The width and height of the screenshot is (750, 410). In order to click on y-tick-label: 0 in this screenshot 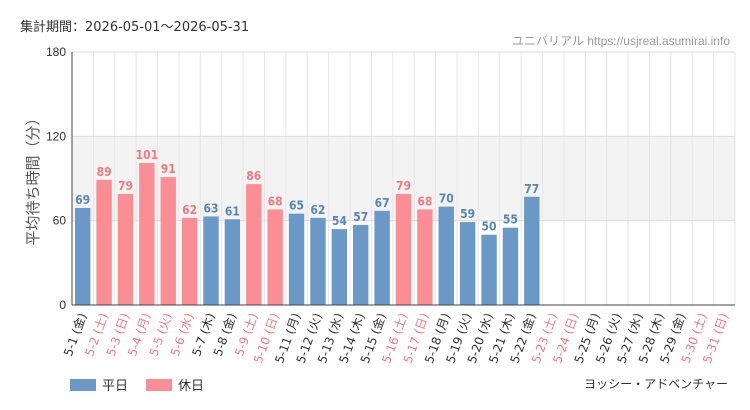, I will do `click(62, 305)`.